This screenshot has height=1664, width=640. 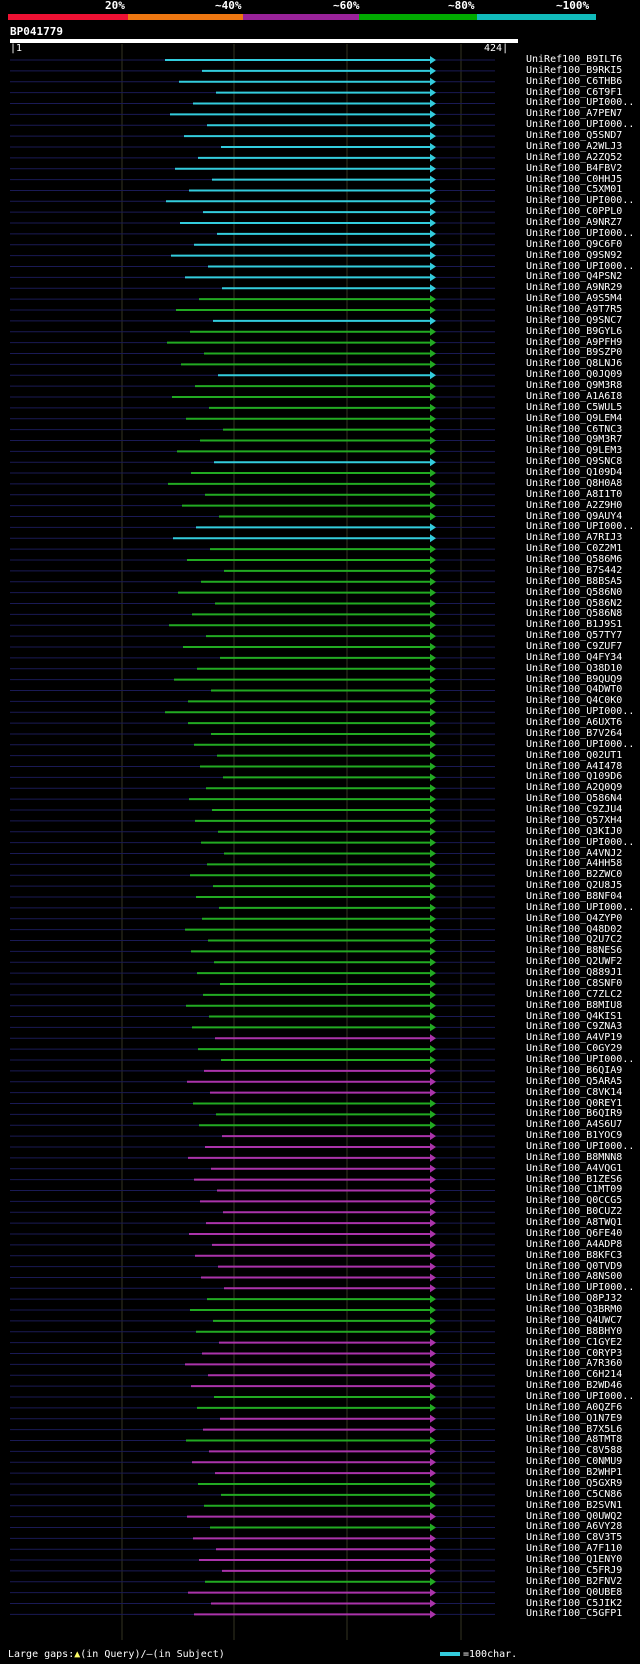 What do you see at coordinates (574, 81) in the screenshot?
I see `hit-label: UniRef100_C6THB6` at bounding box center [574, 81].